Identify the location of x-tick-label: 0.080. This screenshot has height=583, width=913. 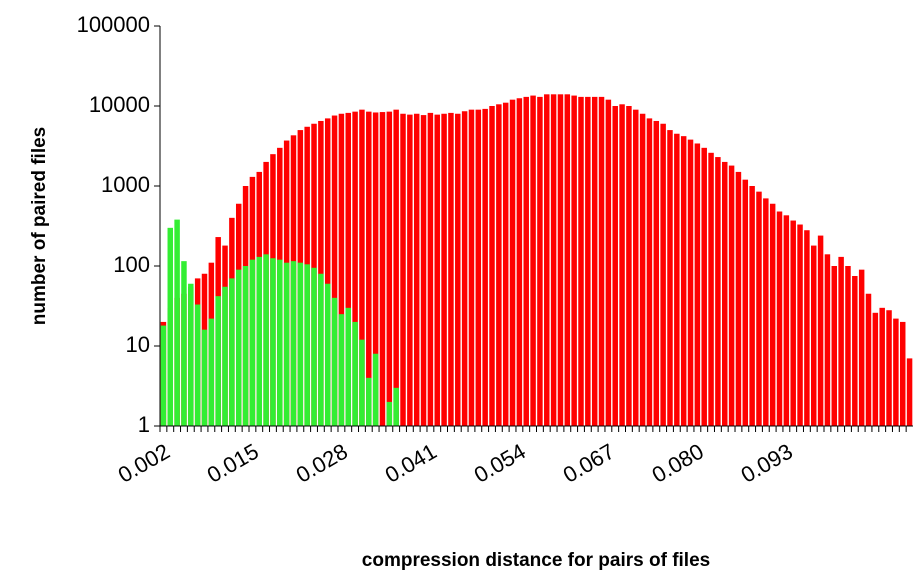
(678, 463).